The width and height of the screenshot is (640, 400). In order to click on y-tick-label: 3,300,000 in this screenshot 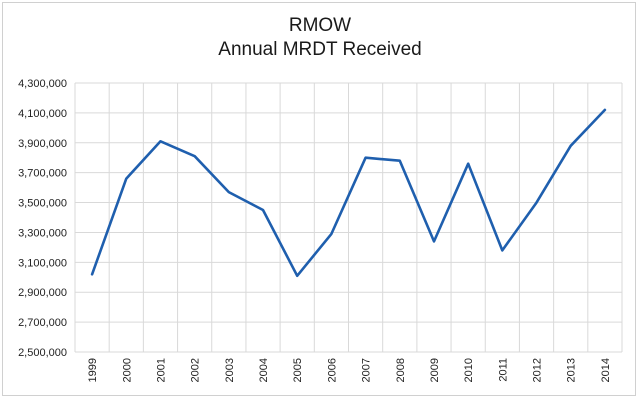, I will do `click(42, 233)`.